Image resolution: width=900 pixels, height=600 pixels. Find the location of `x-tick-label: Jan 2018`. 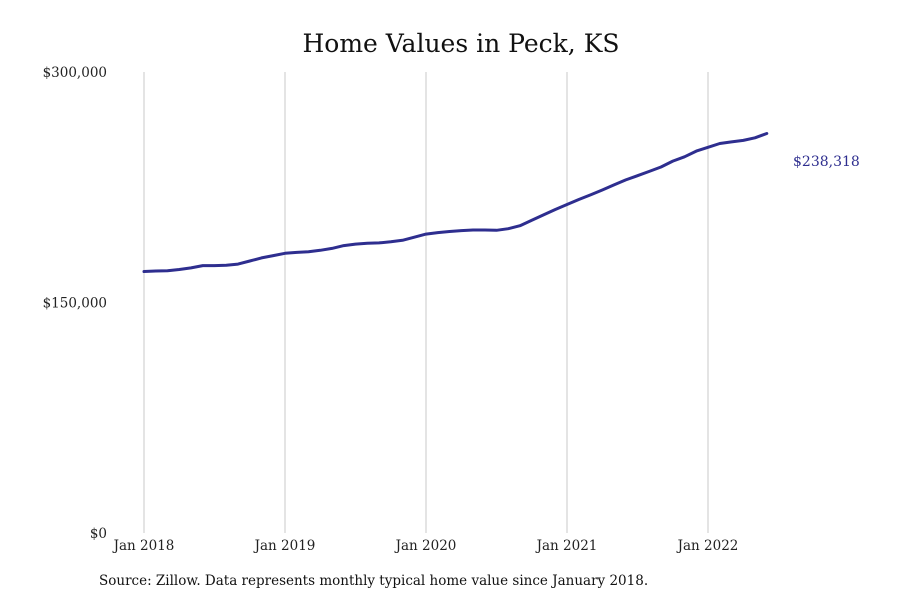

x-tick-label: Jan 2018 is located at coordinates (143, 546).